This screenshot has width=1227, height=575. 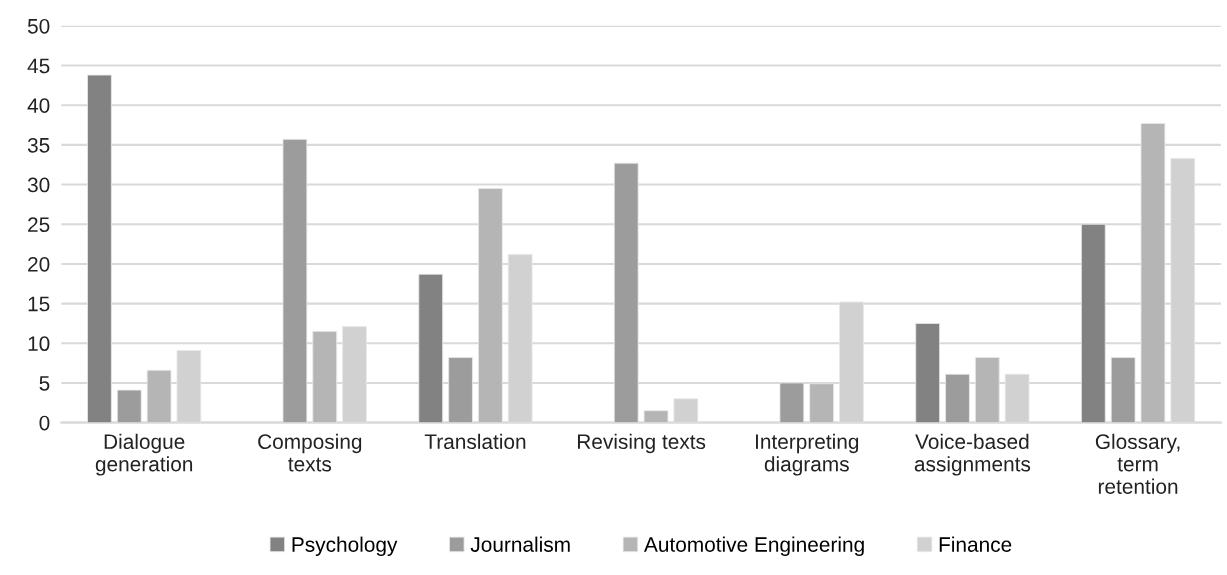 I want to click on y-tick-label: 30, so click(x=38, y=185).